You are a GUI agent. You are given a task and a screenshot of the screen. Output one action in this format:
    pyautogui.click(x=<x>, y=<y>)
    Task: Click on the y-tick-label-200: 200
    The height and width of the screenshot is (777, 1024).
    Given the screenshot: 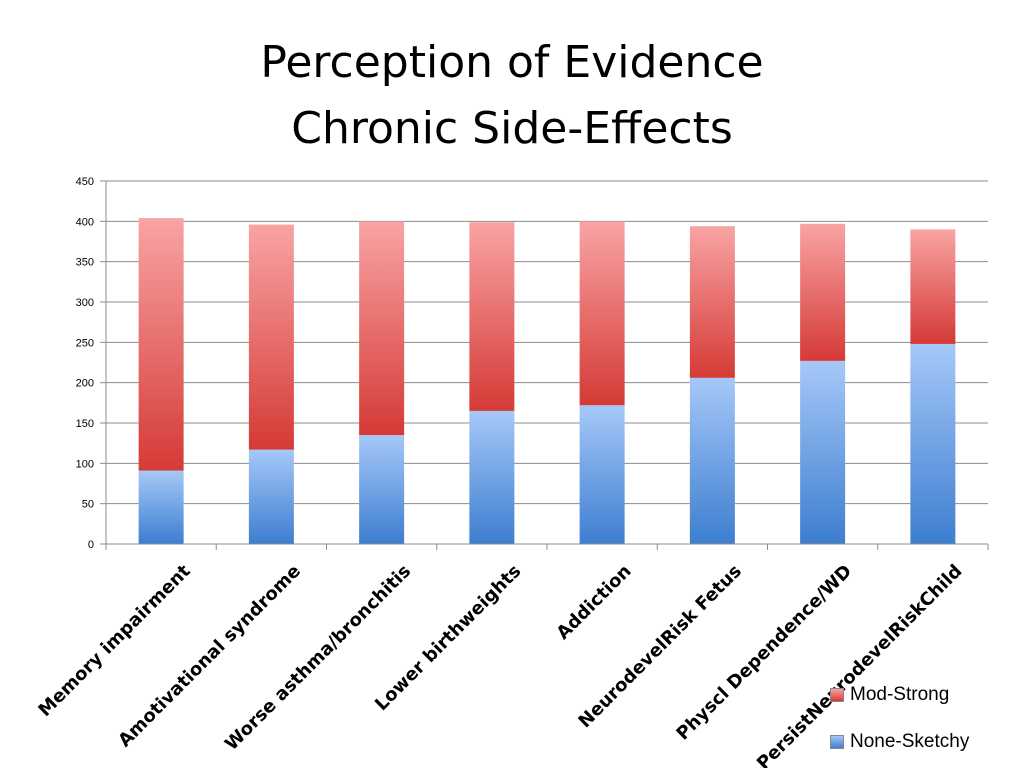 What is the action you would take?
    pyautogui.click(x=85, y=384)
    